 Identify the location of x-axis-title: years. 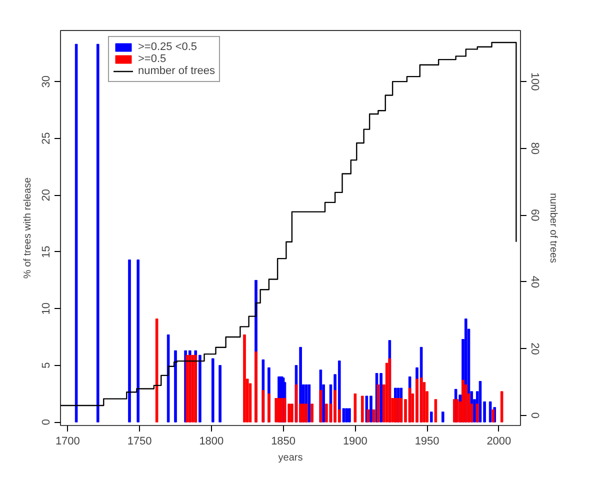
(290, 458).